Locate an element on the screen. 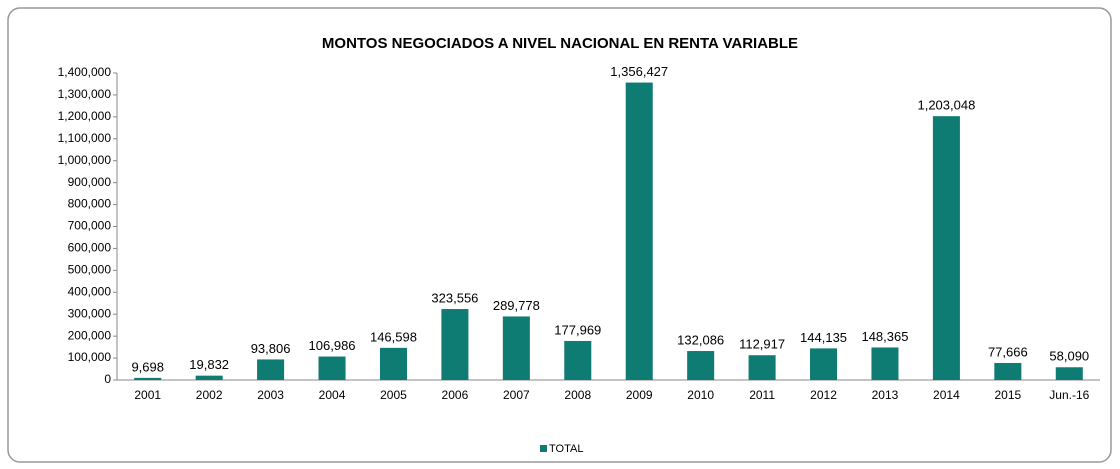 The height and width of the screenshot is (469, 1120). data-label: 19,832 is located at coordinates (209, 364).